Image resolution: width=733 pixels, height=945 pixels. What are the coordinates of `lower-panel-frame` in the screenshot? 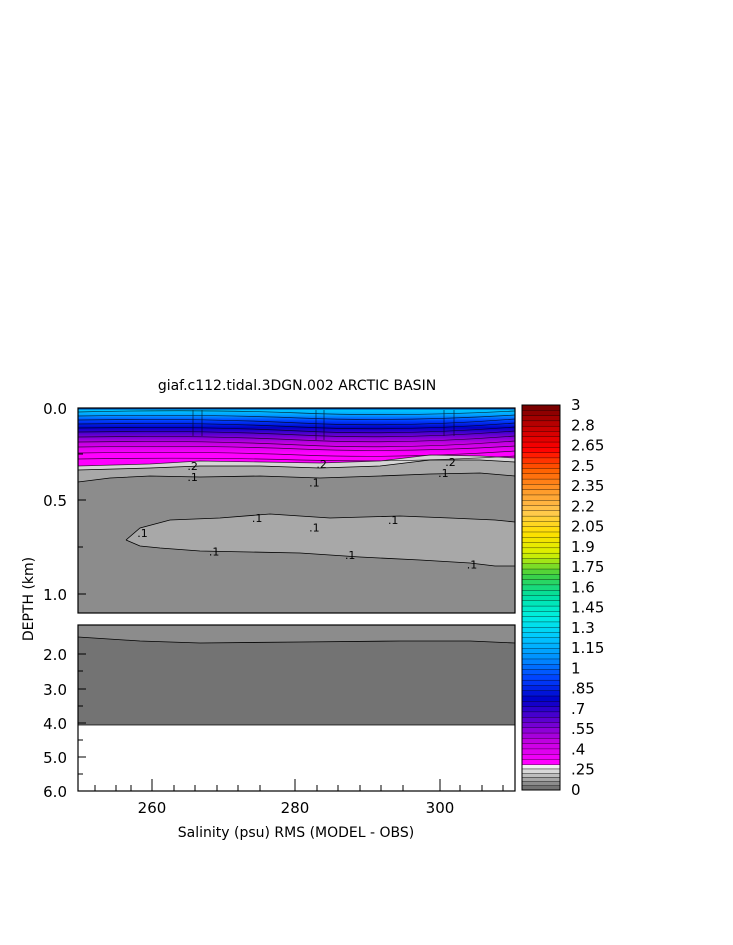 It's located at (296, 708).